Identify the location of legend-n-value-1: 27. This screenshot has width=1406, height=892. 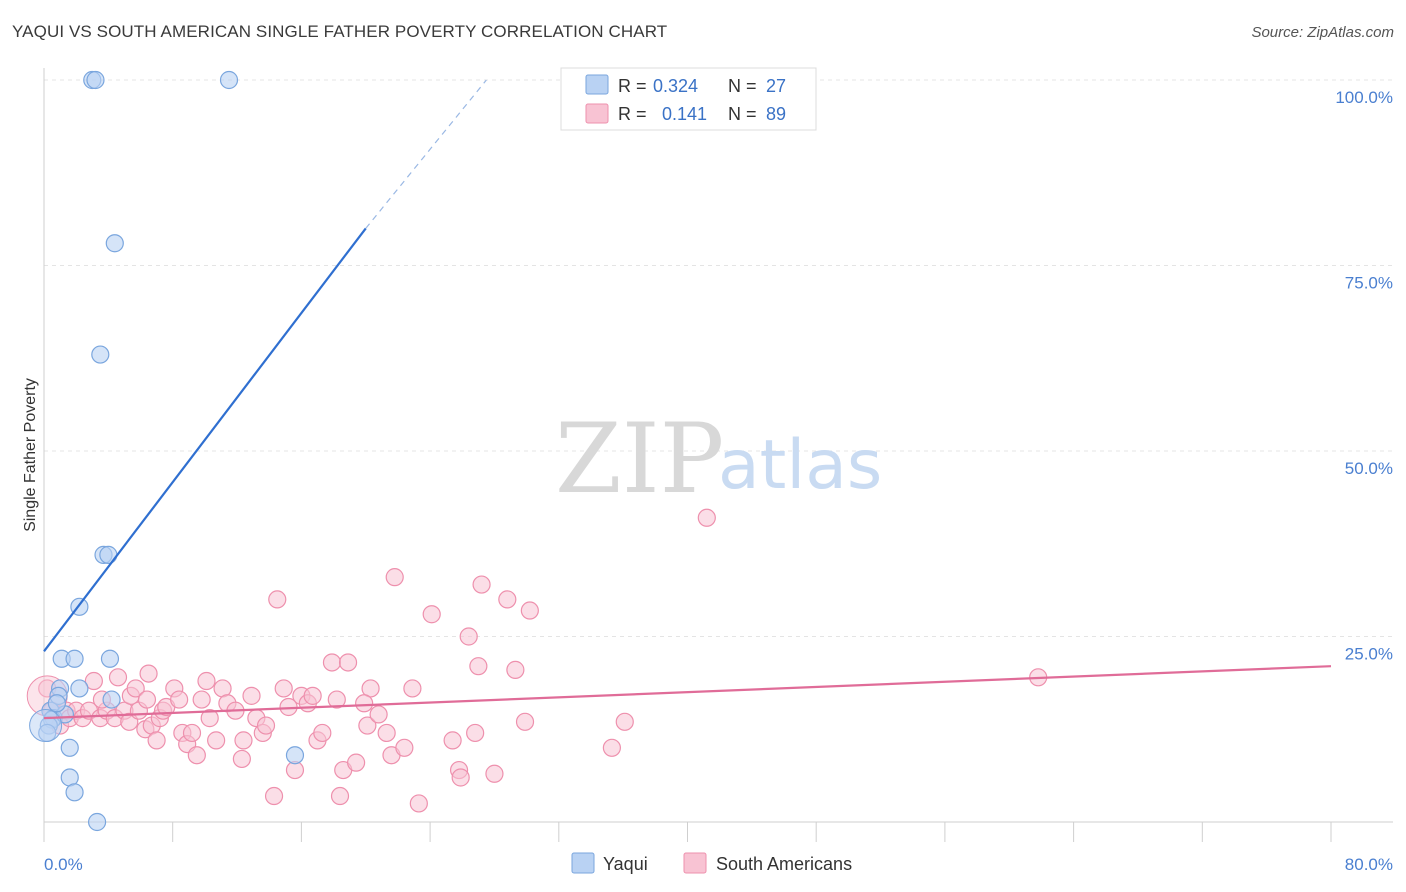
(776, 86).